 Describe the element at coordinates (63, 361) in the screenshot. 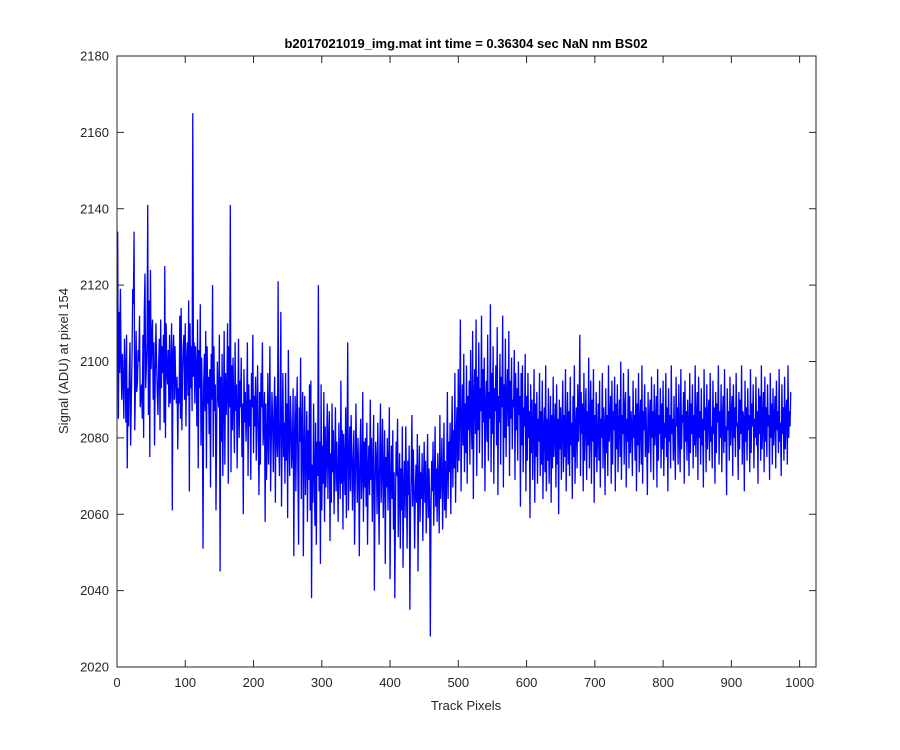

I see `y-axis-label: Signal (ADU) at pixel 154` at that location.